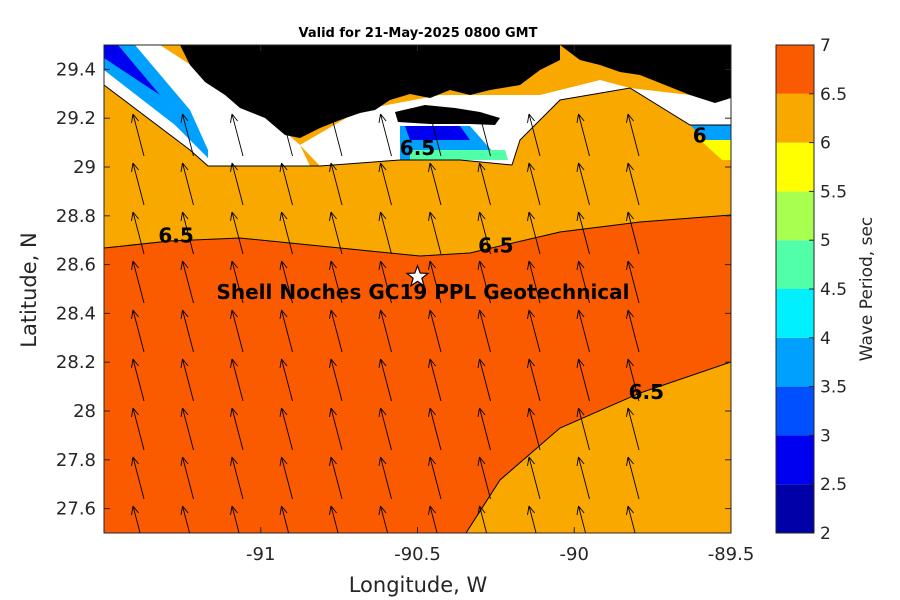  What do you see at coordinates (76, 118) in the screenshot?
I see `y-tick-label: 29.2` at bounding box center [76, 118].